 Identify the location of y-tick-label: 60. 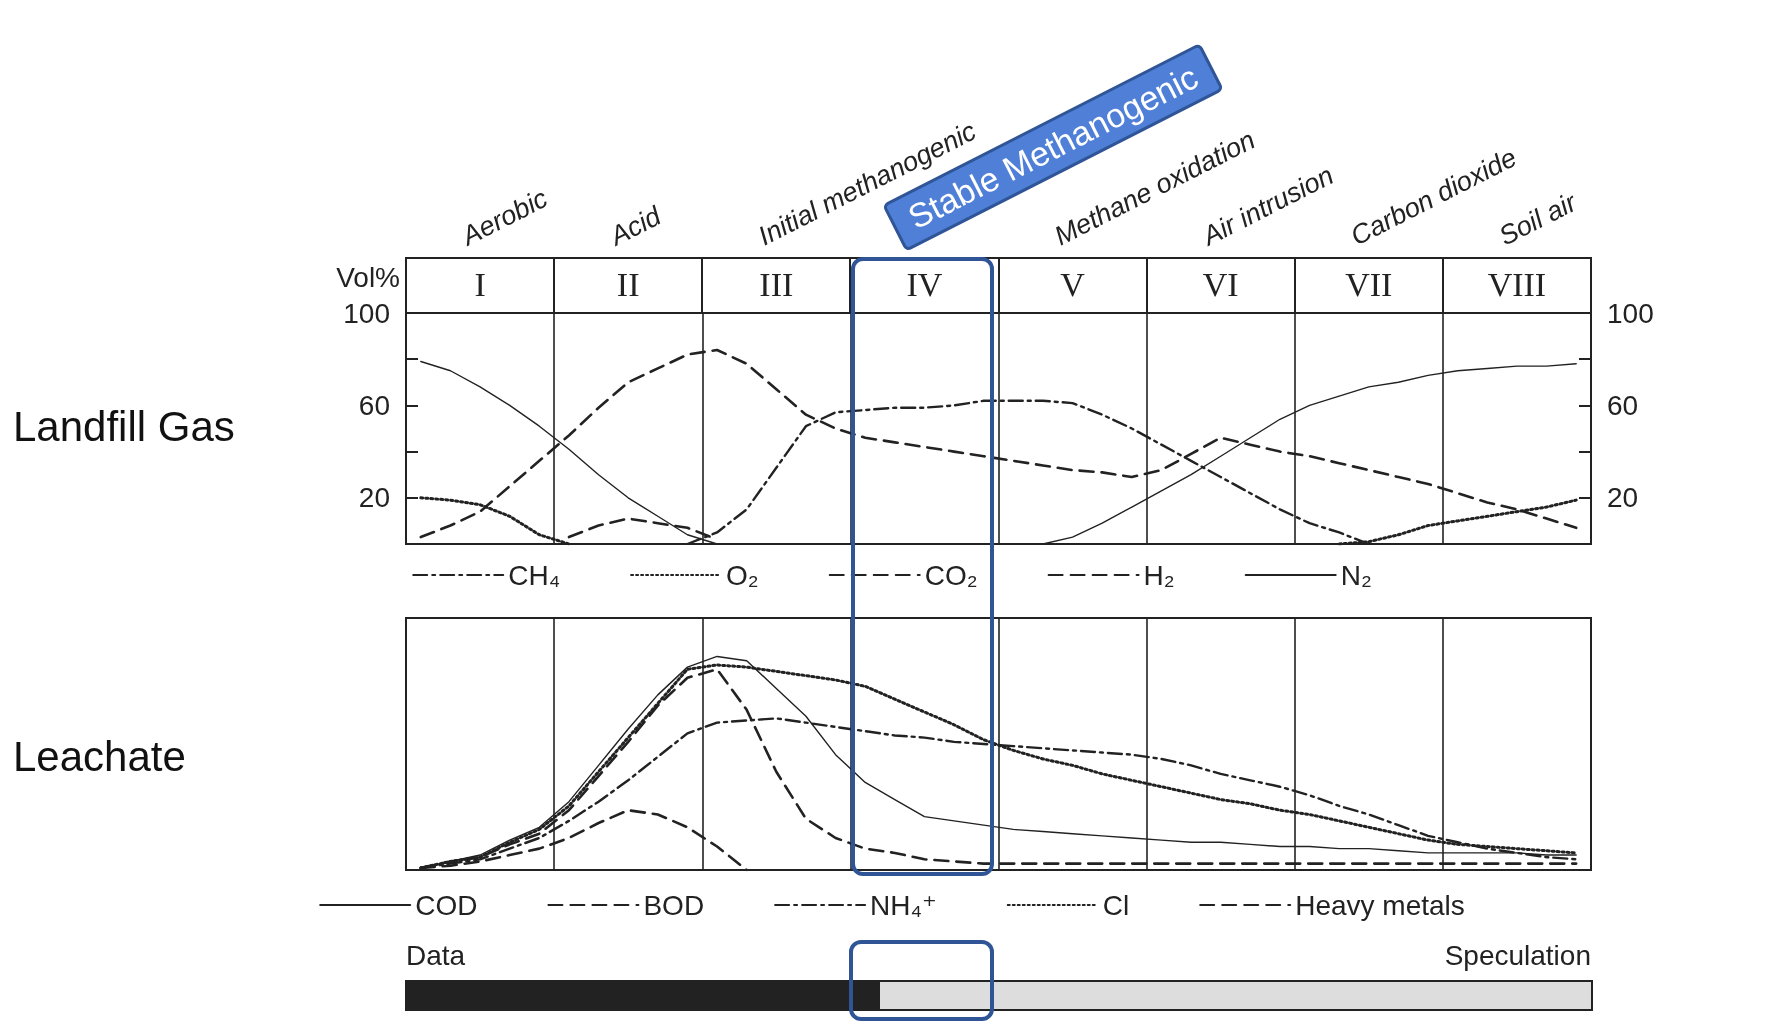
(374, 405).